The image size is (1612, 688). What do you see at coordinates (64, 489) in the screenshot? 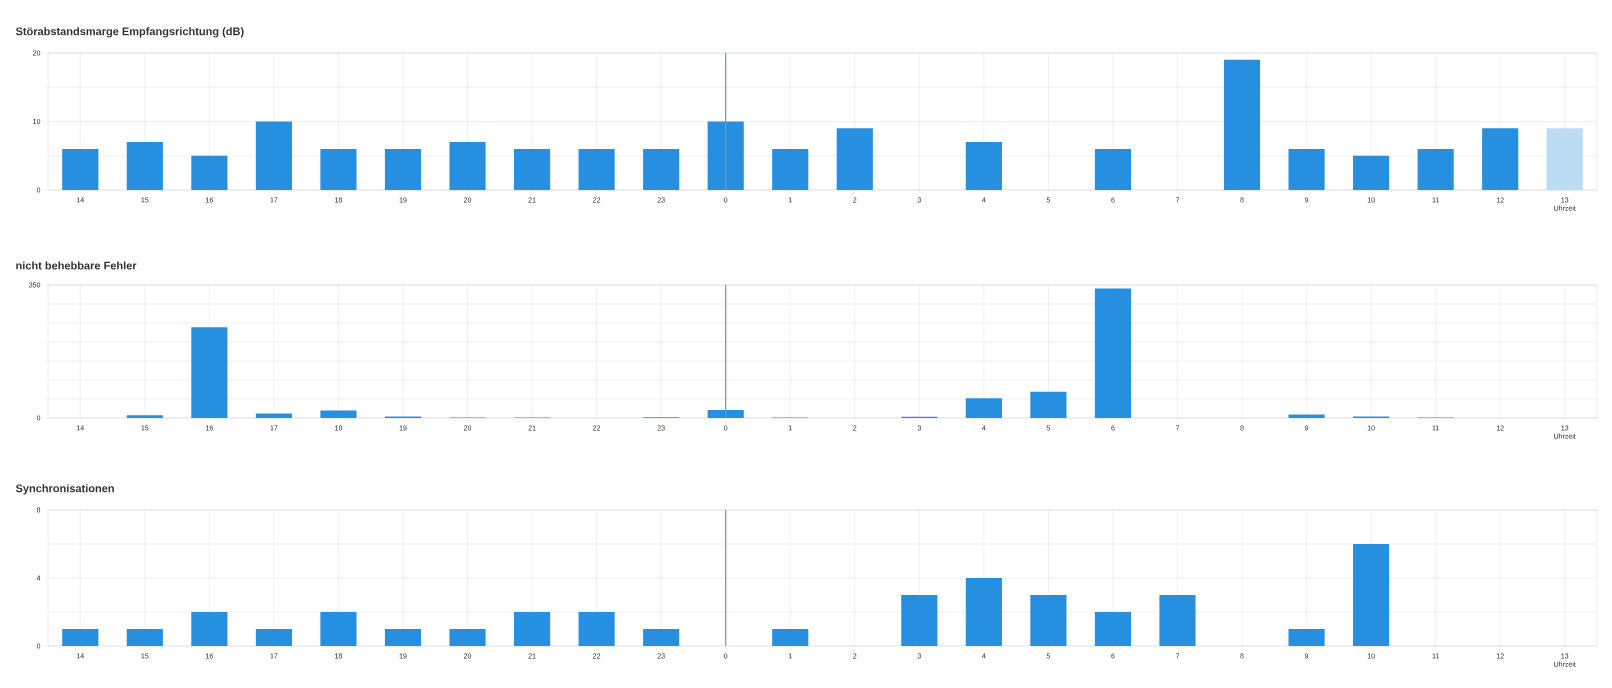
I see `chart-title: Synchronisationen` at bounding box center [64, 489].